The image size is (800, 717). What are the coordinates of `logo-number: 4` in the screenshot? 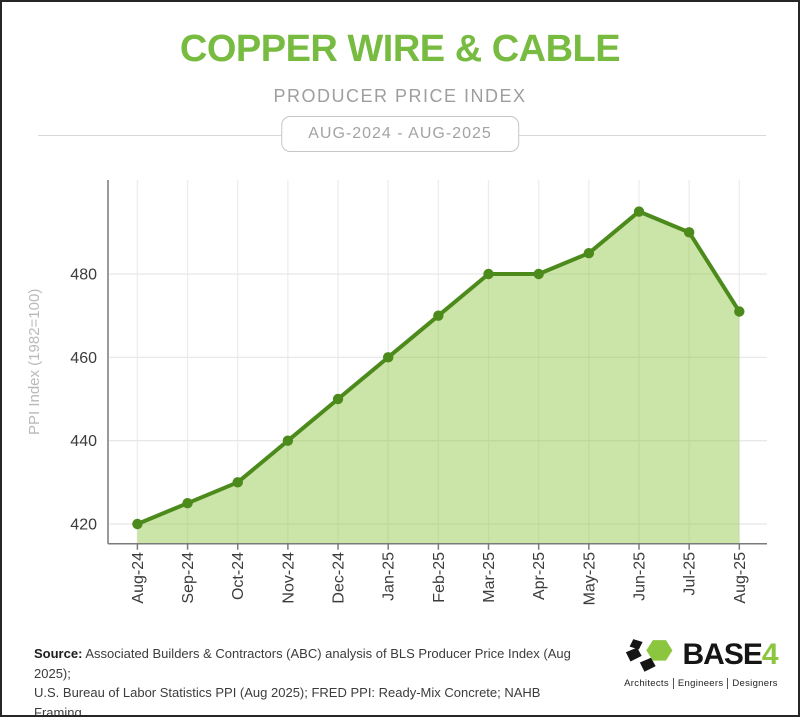 It's located at (770, 654).